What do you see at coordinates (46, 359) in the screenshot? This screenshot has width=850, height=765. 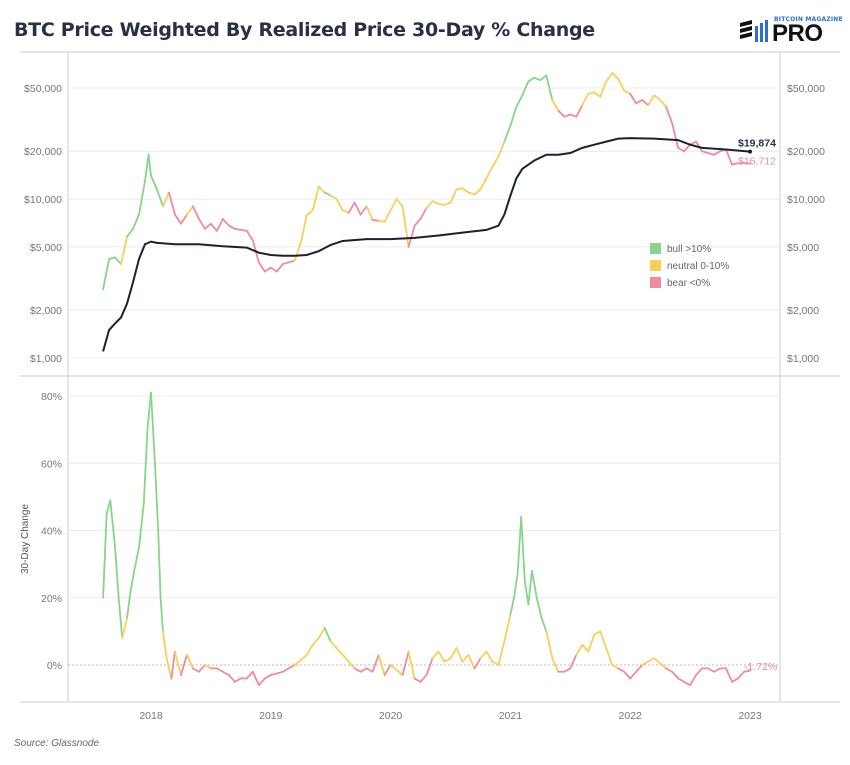 I see `y-tick-label-left: $1,000` at bounding box center [46, 359].